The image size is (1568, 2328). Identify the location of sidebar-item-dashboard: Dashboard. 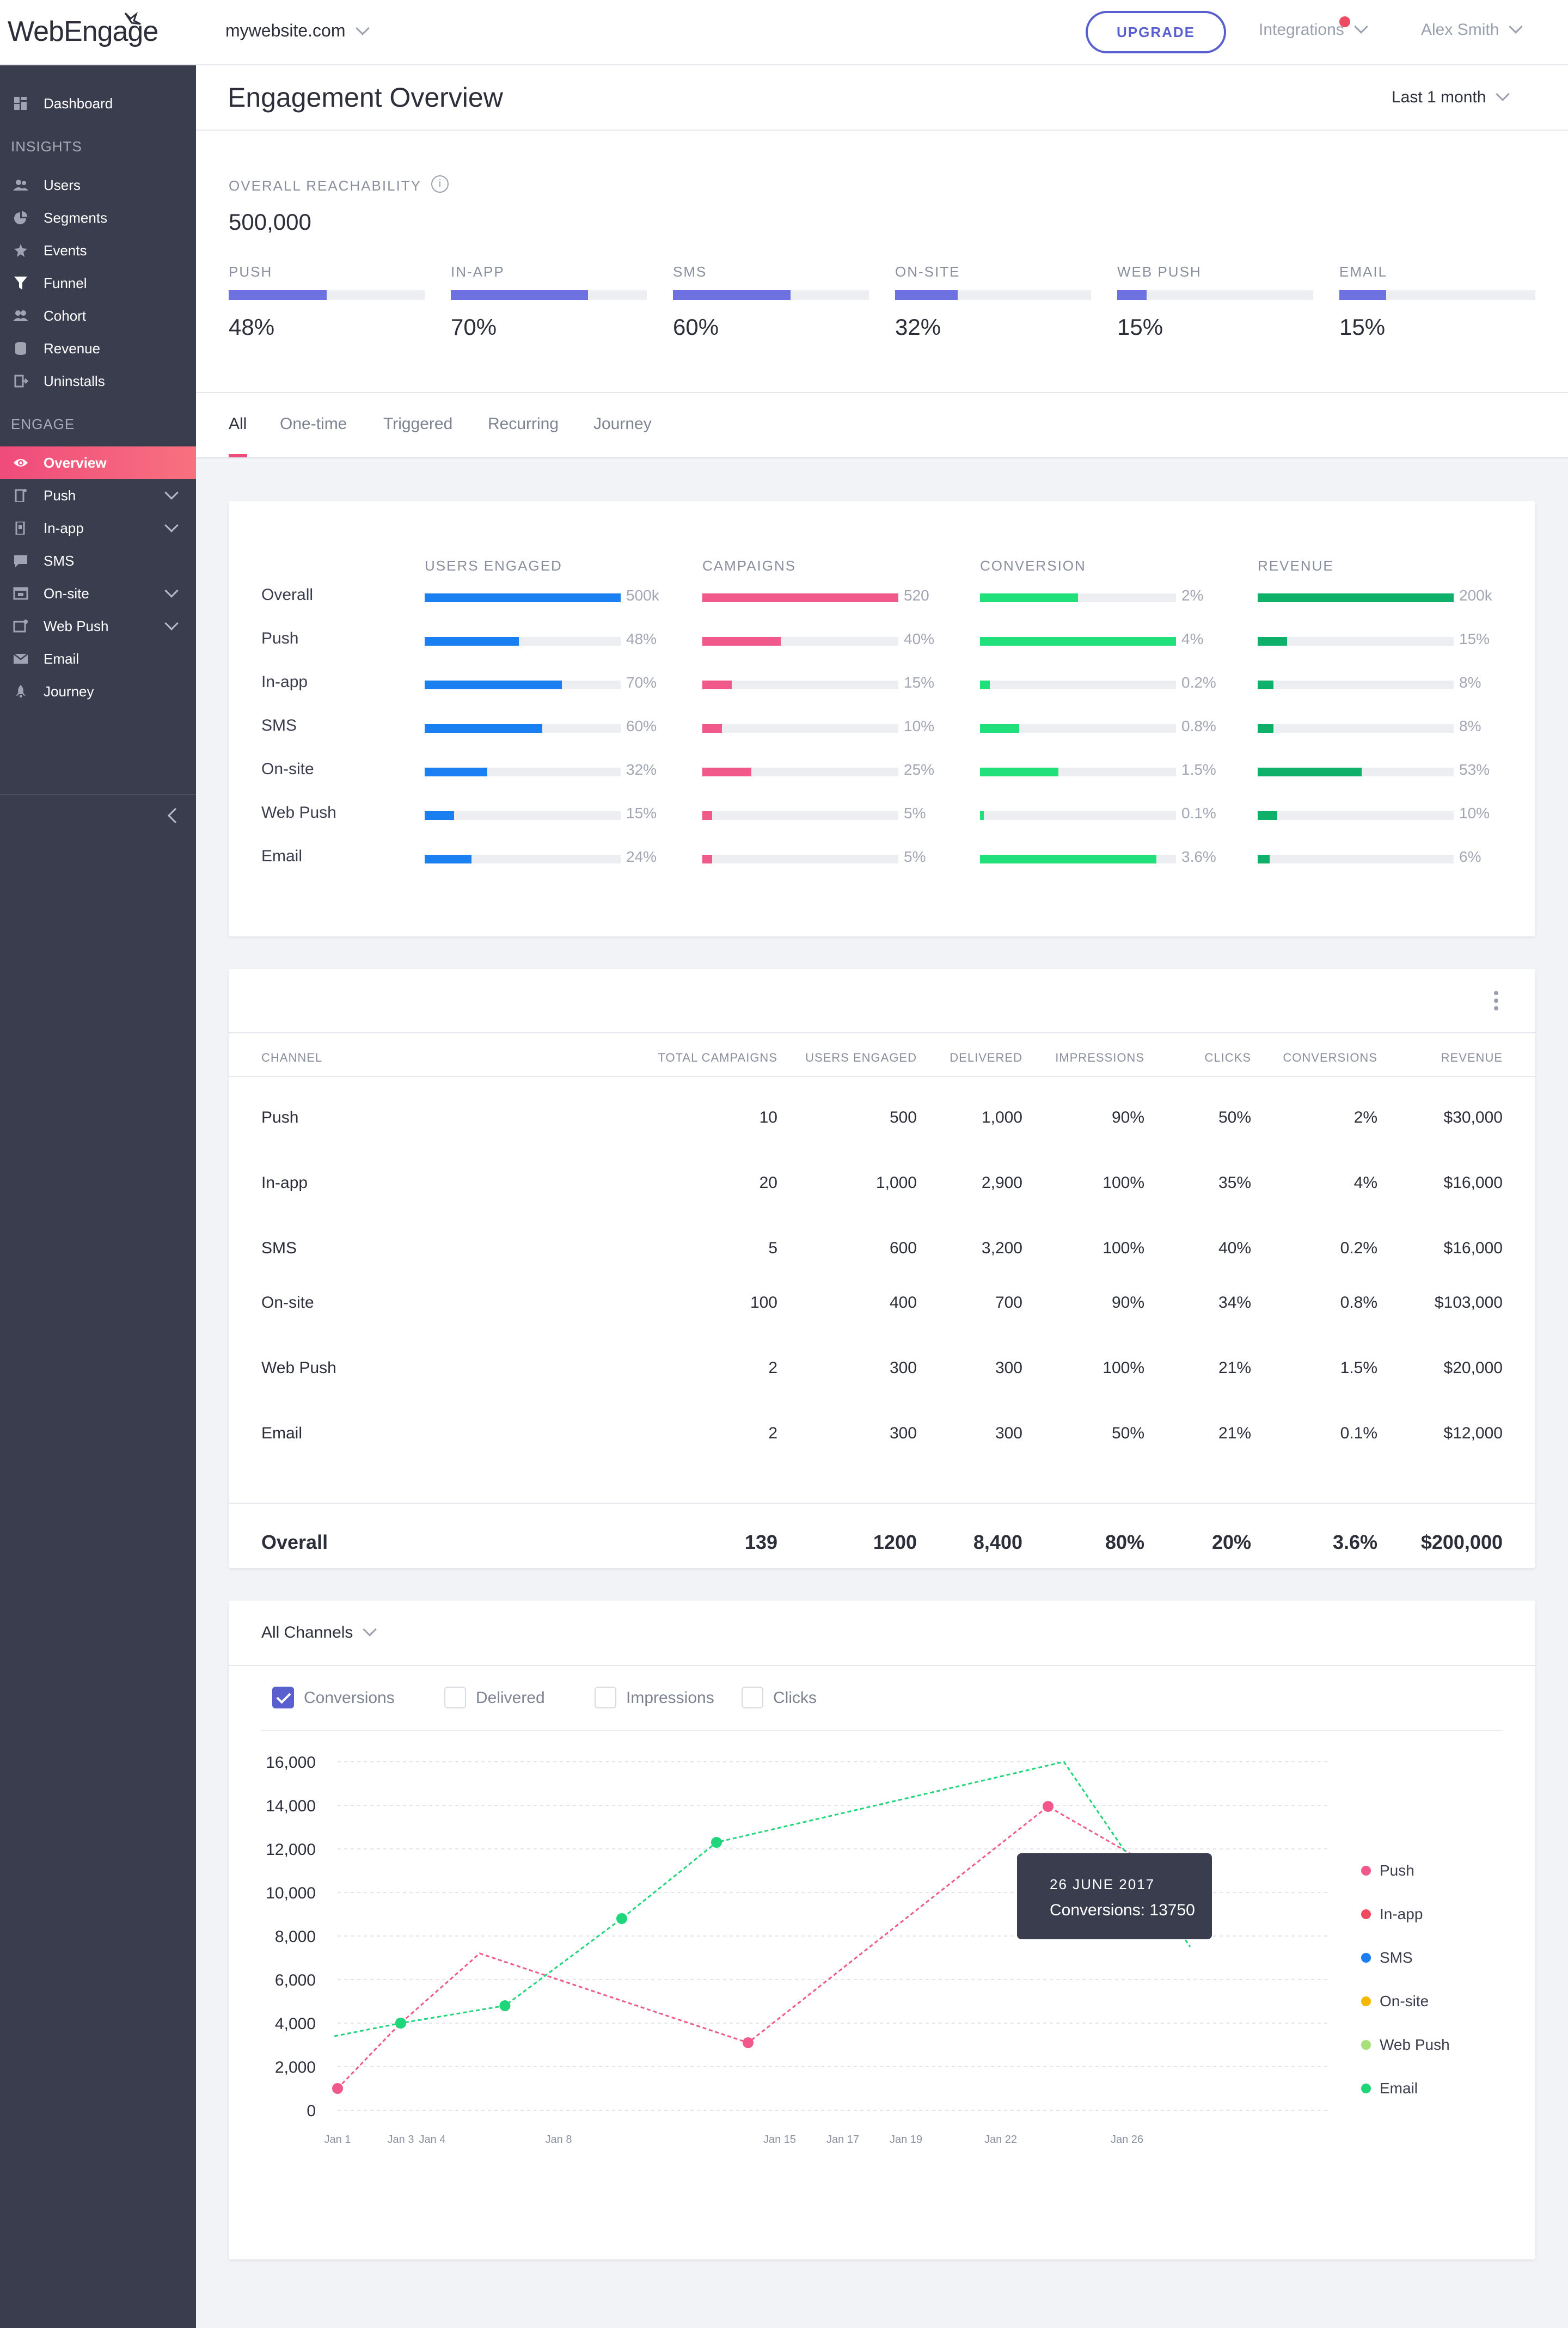
(98, 103).